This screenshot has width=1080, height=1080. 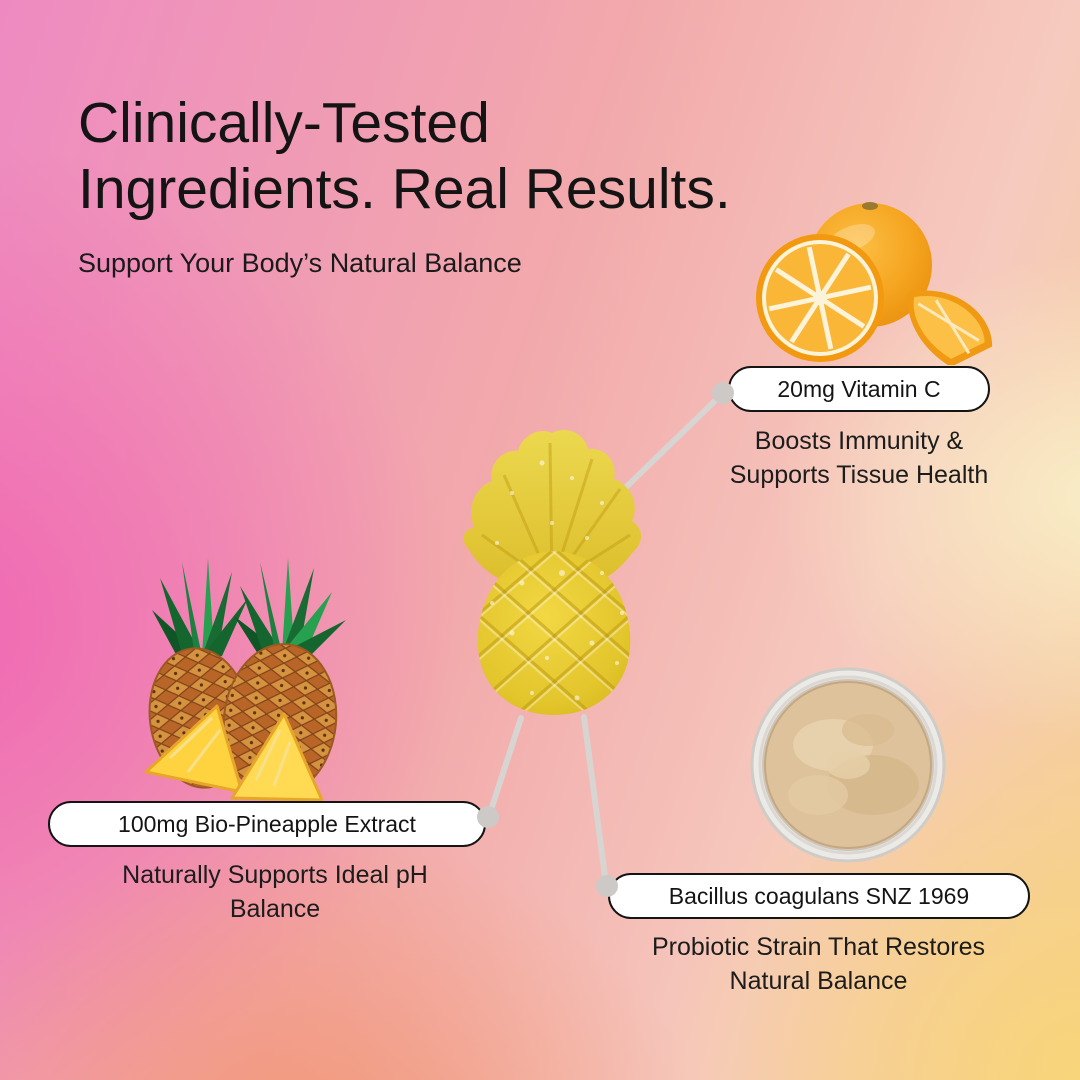 I want to click on pineapple-extract-pill: 100mg Bio-Pineapple Extract, so click(x=267, y=824).